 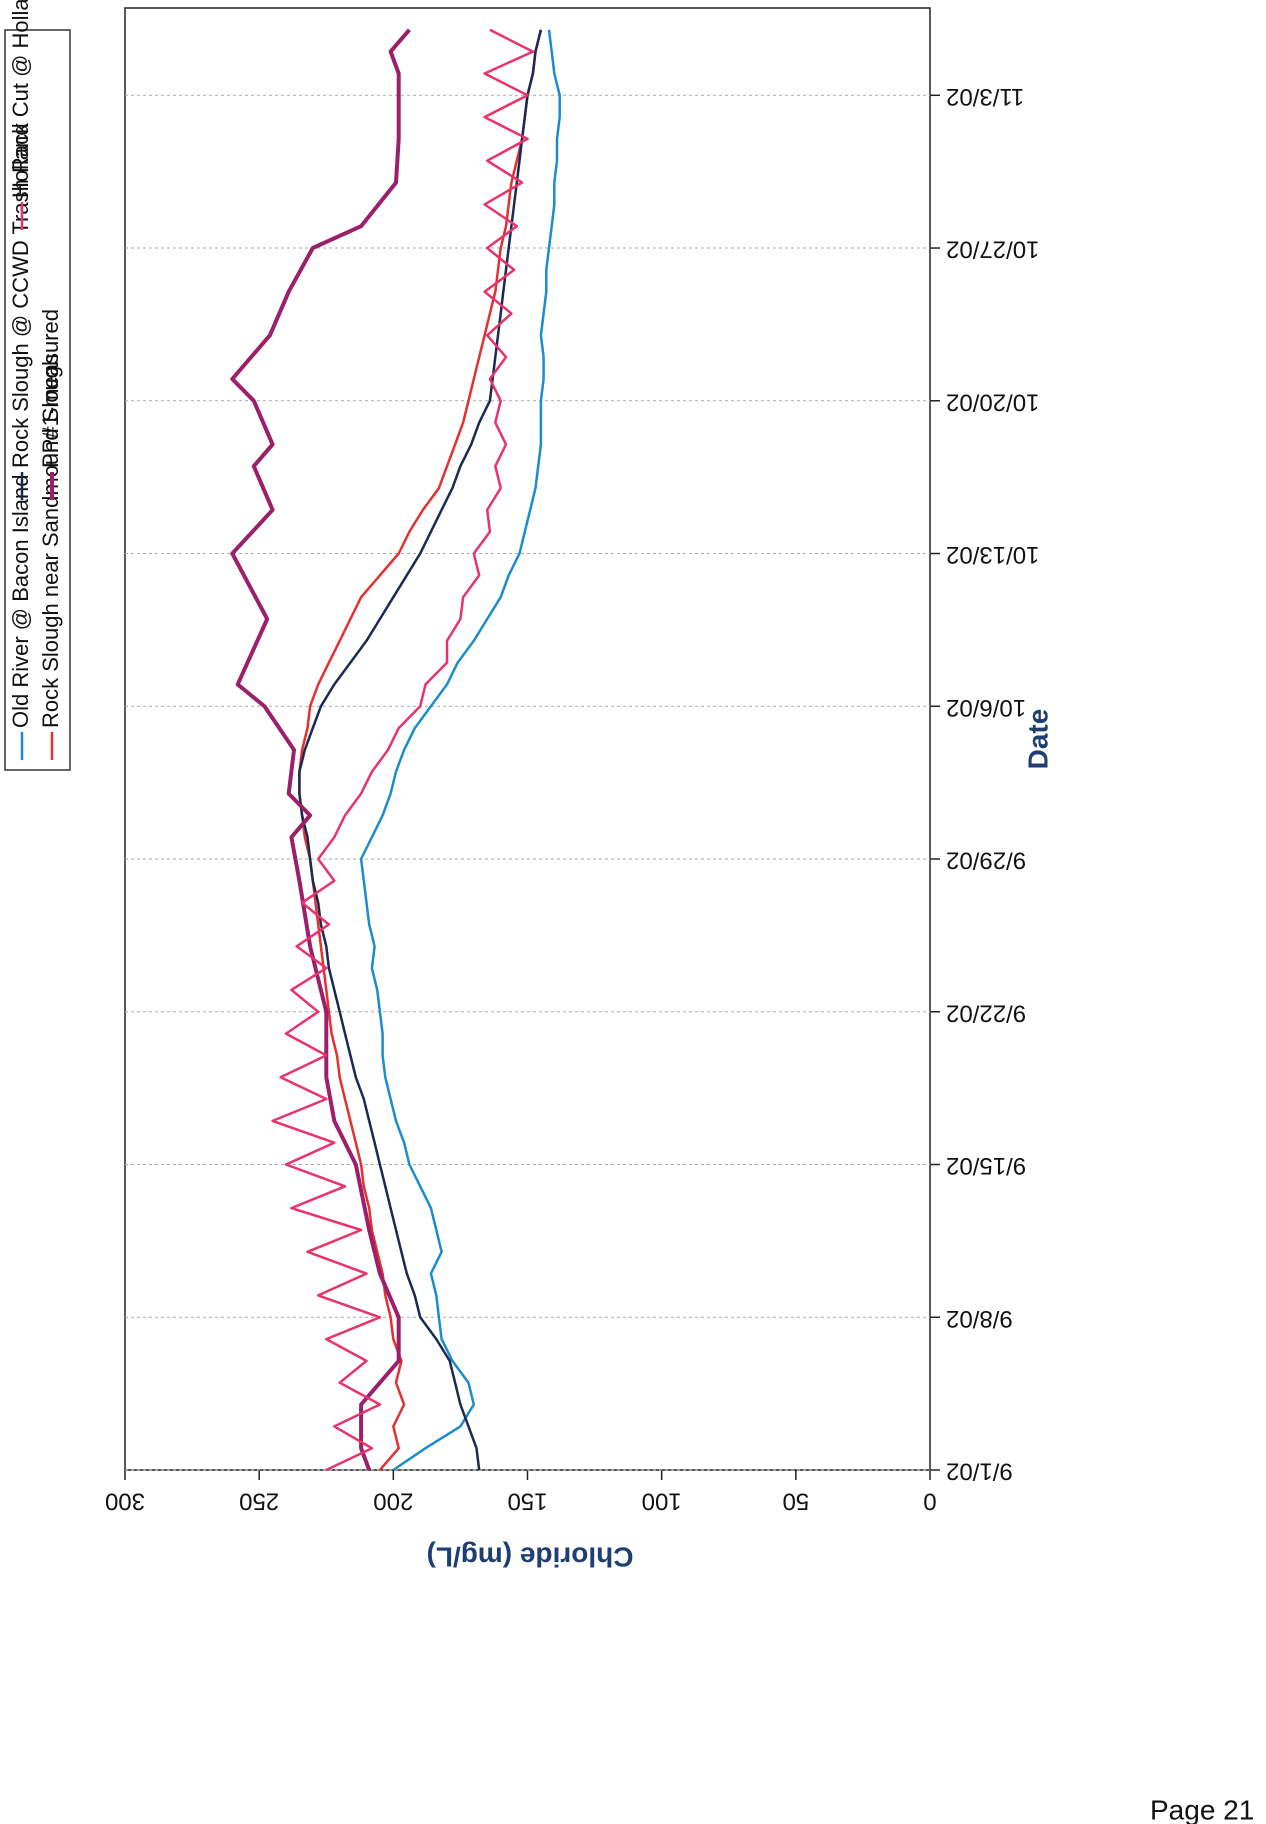 What do you see at coordinates (125, 1501) in the screenshot?
I see `y-tick-label: 300` at bounding box center [125, 1501].